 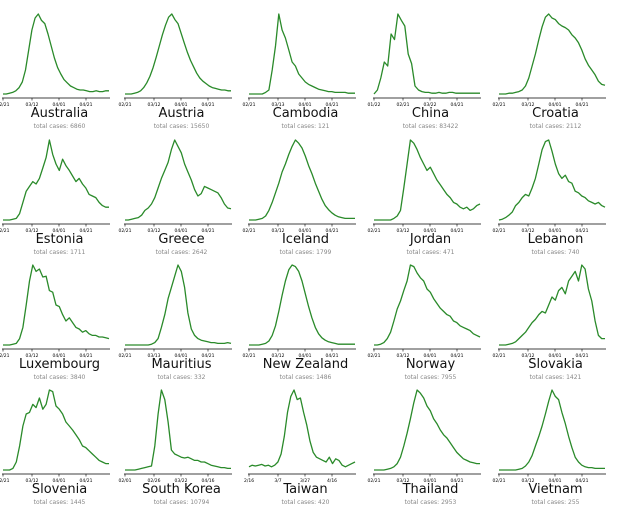 What do you see at coordinates (181, 239) in the screenshot?
I see `country-name: Greece` at bounding box center [181, 239].